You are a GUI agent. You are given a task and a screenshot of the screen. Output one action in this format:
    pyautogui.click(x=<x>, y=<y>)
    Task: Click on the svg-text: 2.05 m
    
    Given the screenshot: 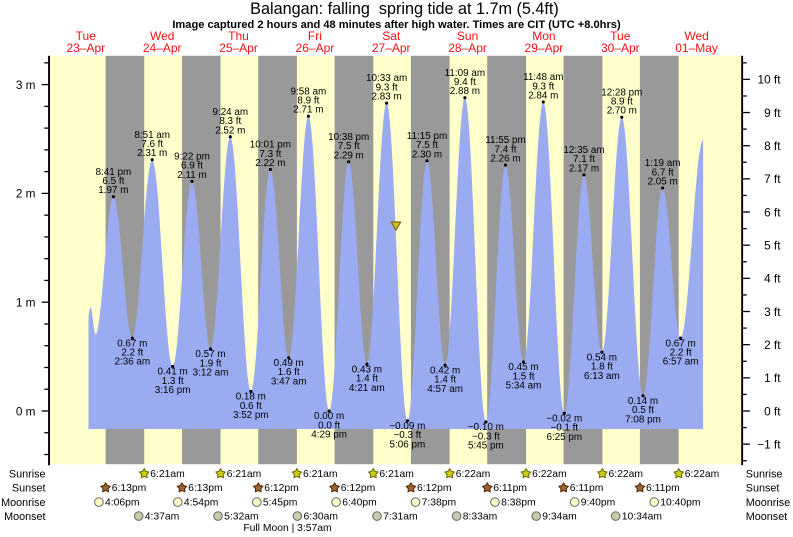 What is the action you would take?
    pyautogui.click(x=662, y=182)
    